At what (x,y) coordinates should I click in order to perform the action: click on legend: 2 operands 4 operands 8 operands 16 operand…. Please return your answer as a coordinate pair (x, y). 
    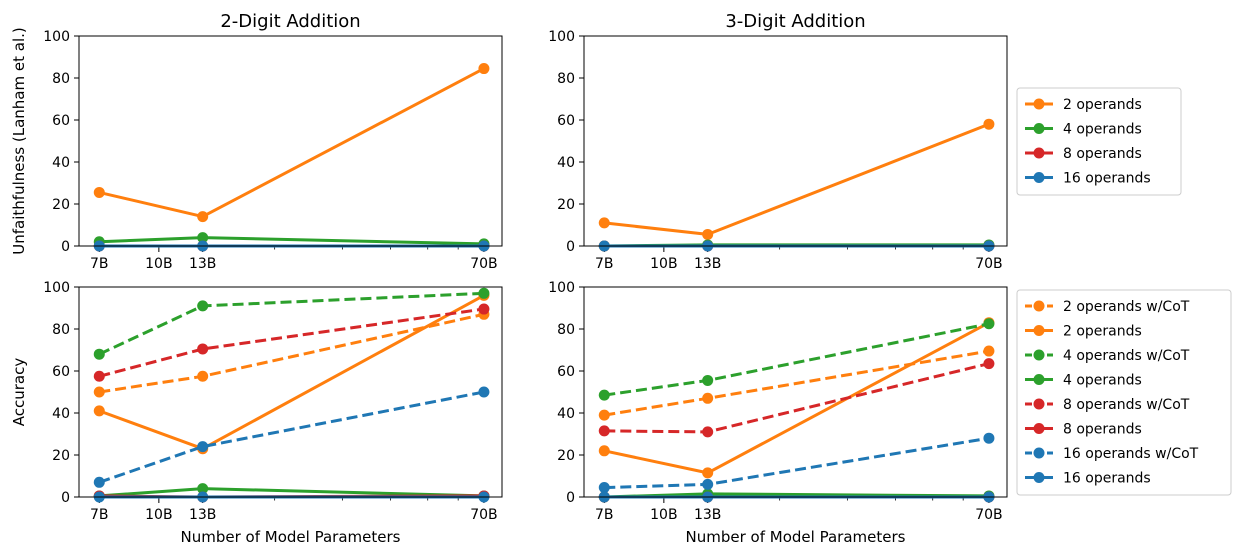
    Looking at the image, I should click on (1099, 141).